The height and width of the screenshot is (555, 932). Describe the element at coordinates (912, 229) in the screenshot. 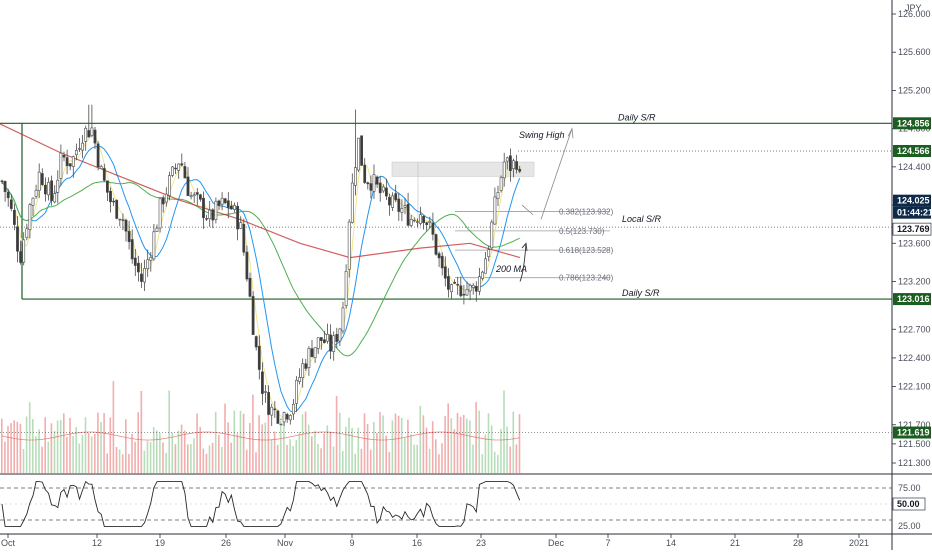

I see `price-tag` at that location.